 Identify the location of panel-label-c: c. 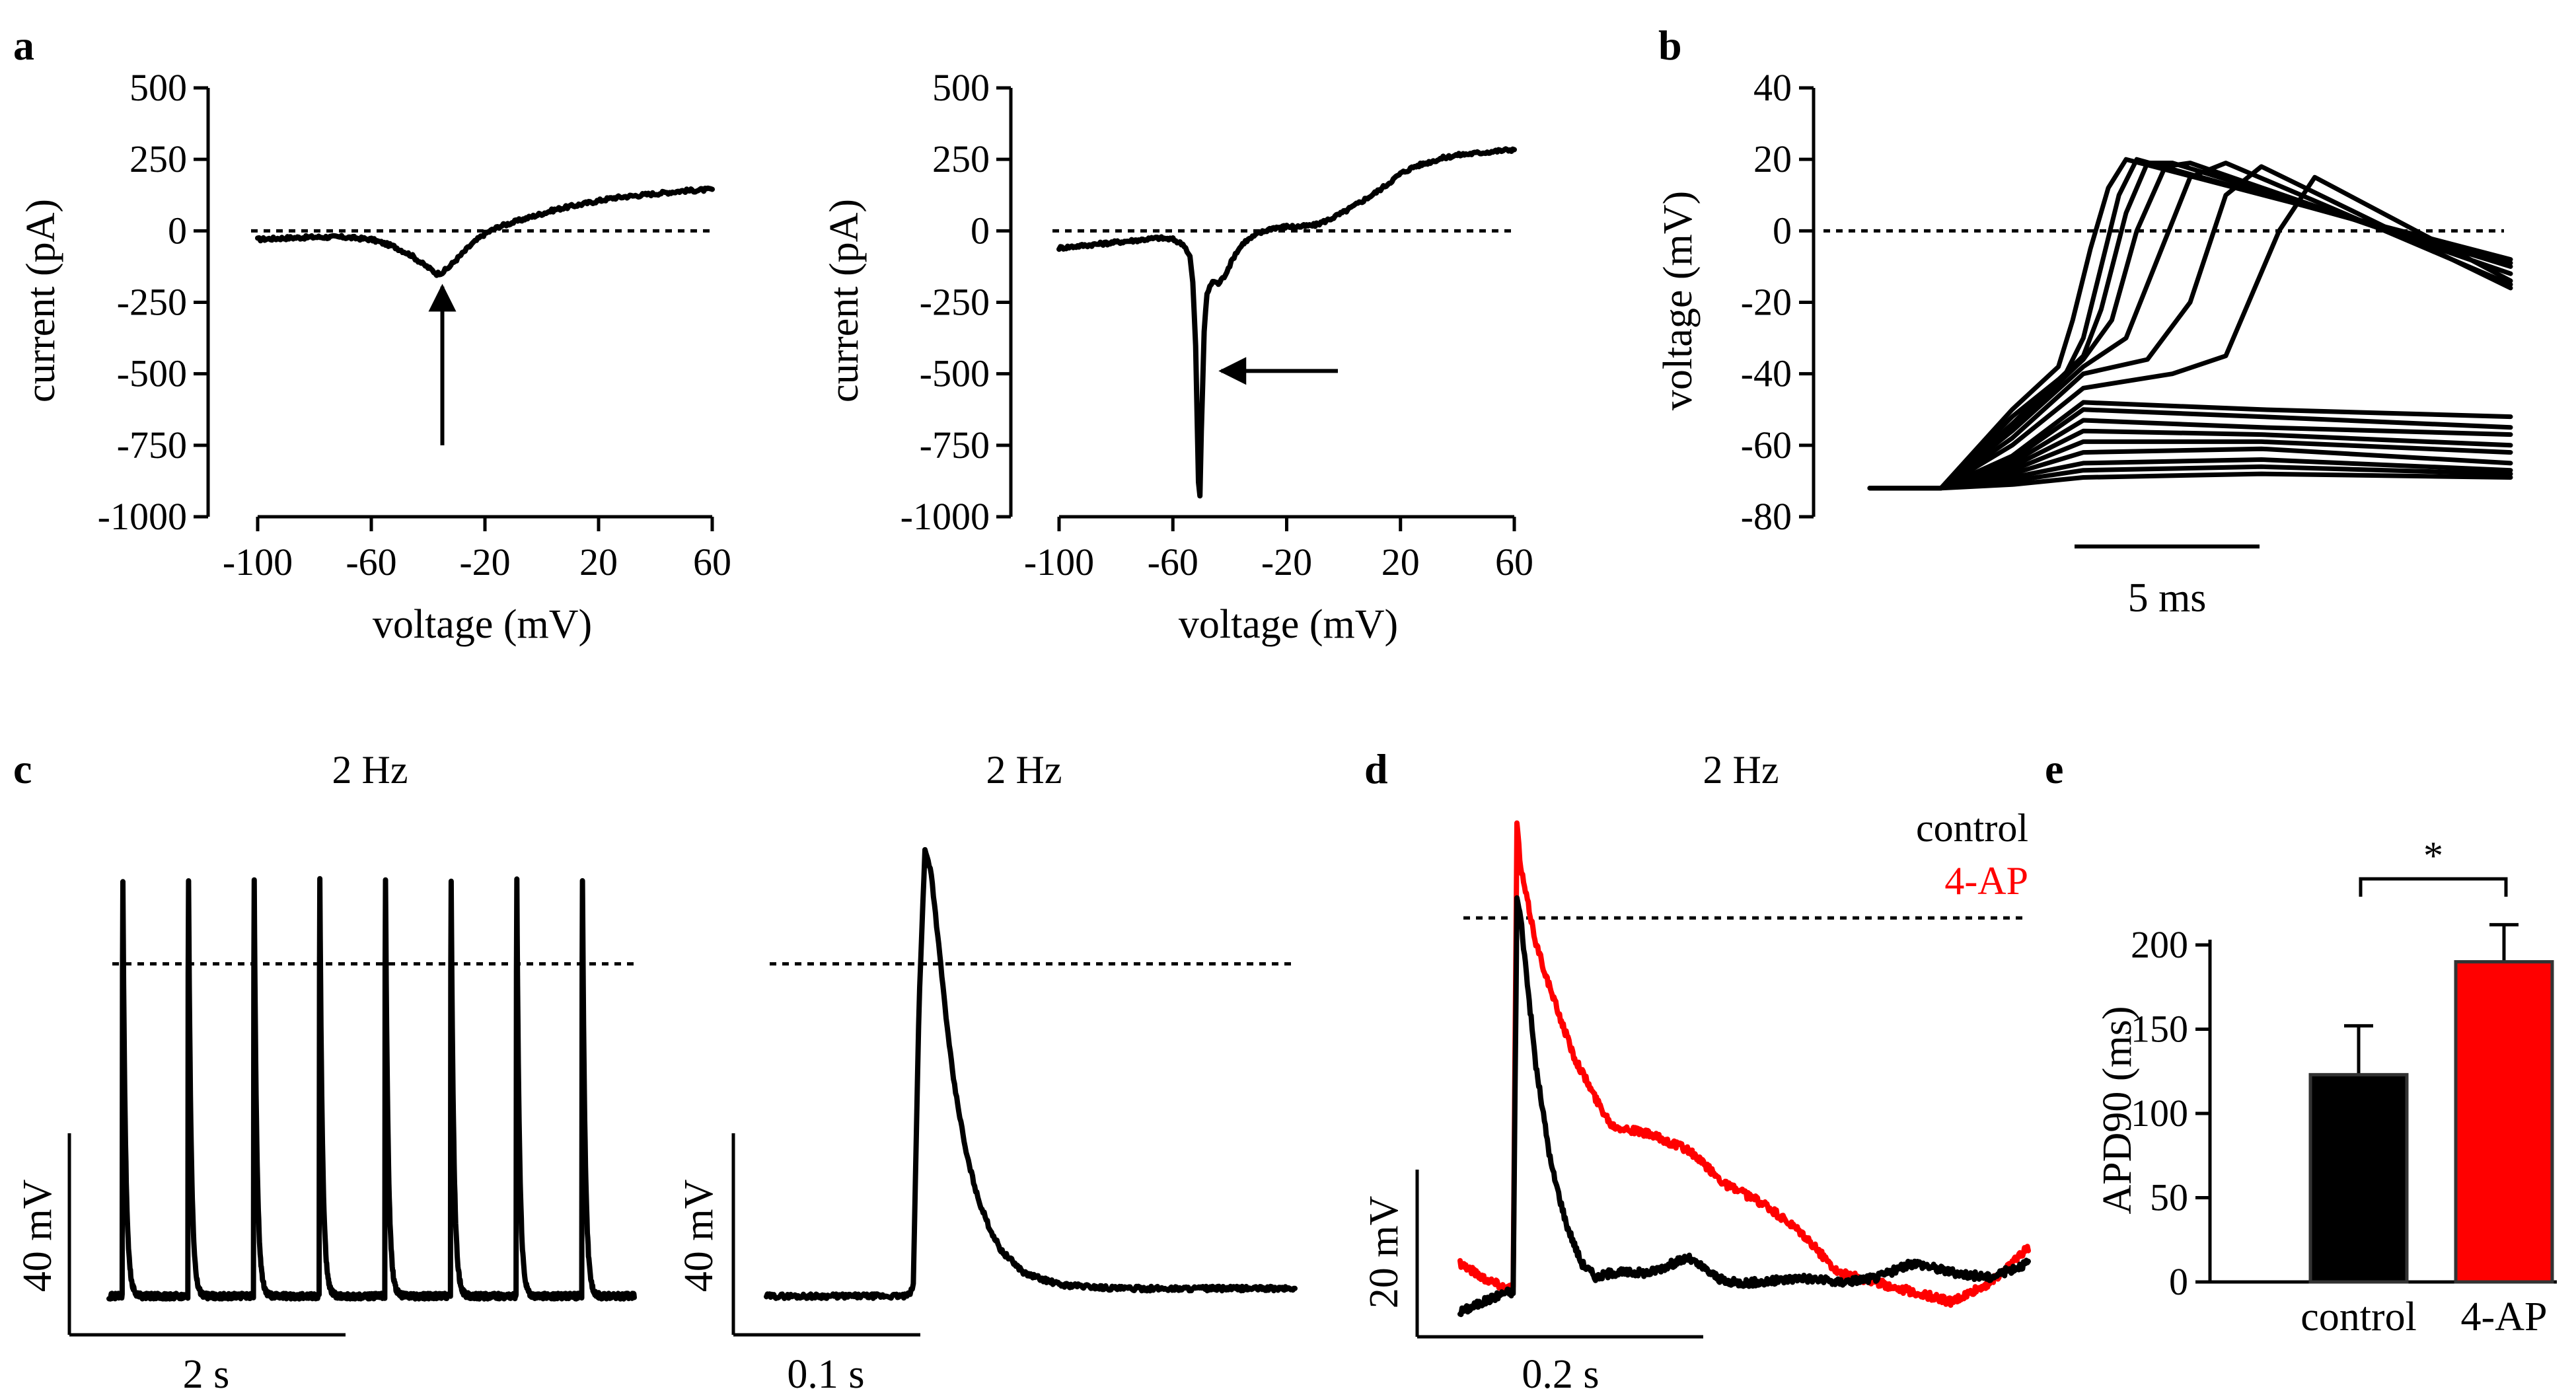
(22, 768).